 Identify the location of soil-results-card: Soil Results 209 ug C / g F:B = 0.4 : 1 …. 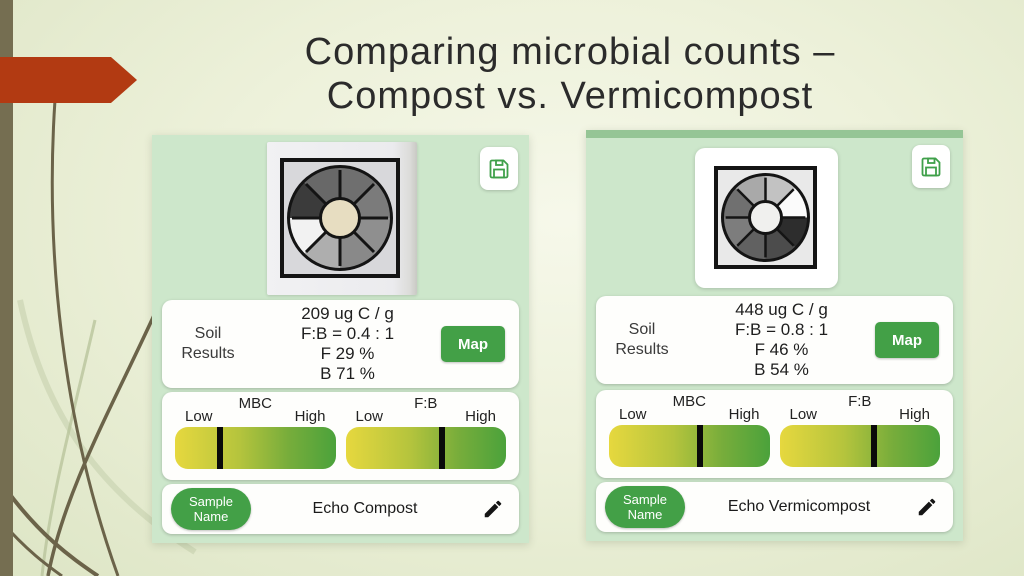
(340, 344).